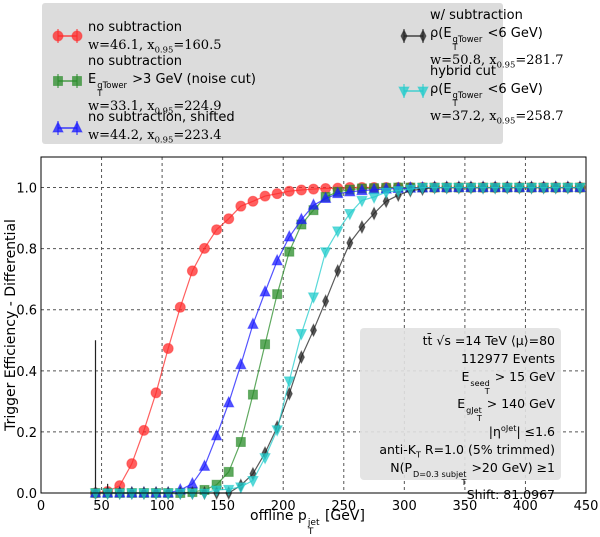  Describe the element at coordinates (41, 506) in the screenshot. I see `x-tick-label: 0` at that location.